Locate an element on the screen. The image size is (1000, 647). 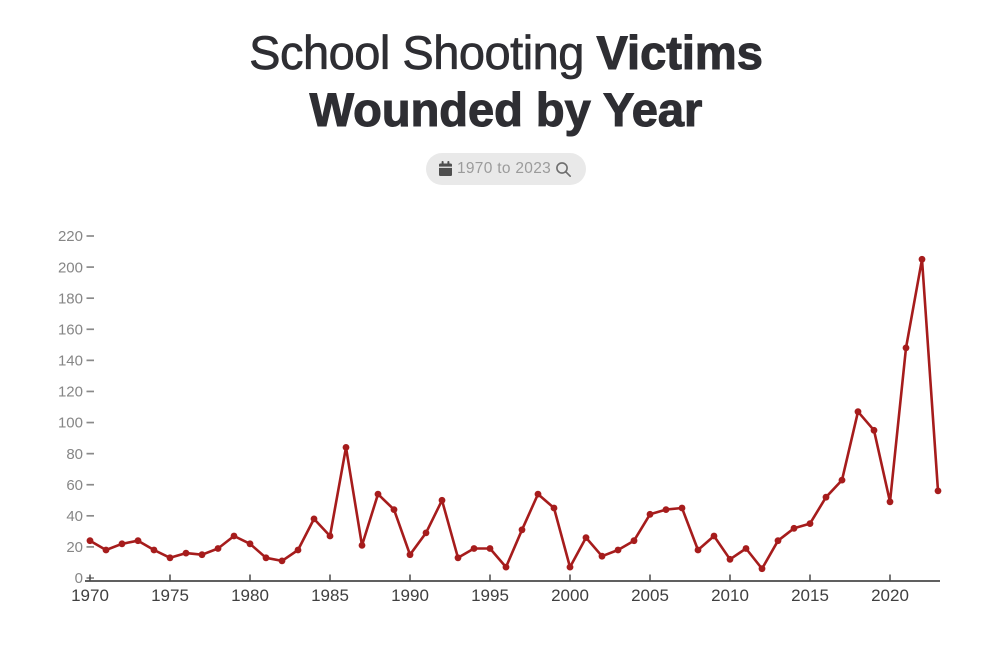
x-axis-tick-label: 1980 is located at coordinates (250, 595).